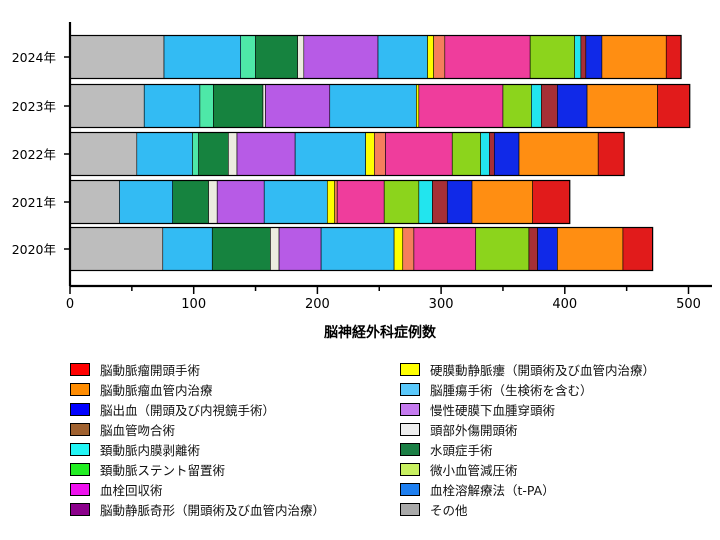 This screenshot has height=540, width=720. I want to click on legend-item: 脳動脈瘤開頭手術, so click(135, 369).